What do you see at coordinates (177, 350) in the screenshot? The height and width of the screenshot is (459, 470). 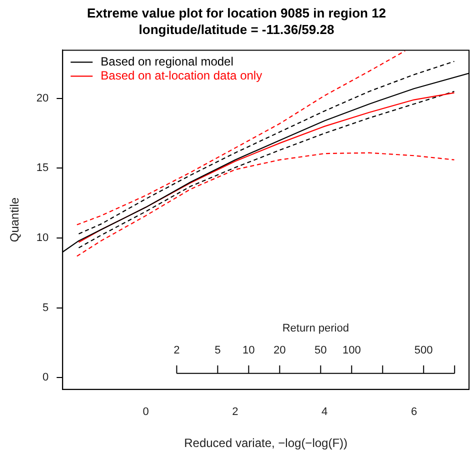 I see `x2-tick-label: 2` at bounding box center [177, 350].